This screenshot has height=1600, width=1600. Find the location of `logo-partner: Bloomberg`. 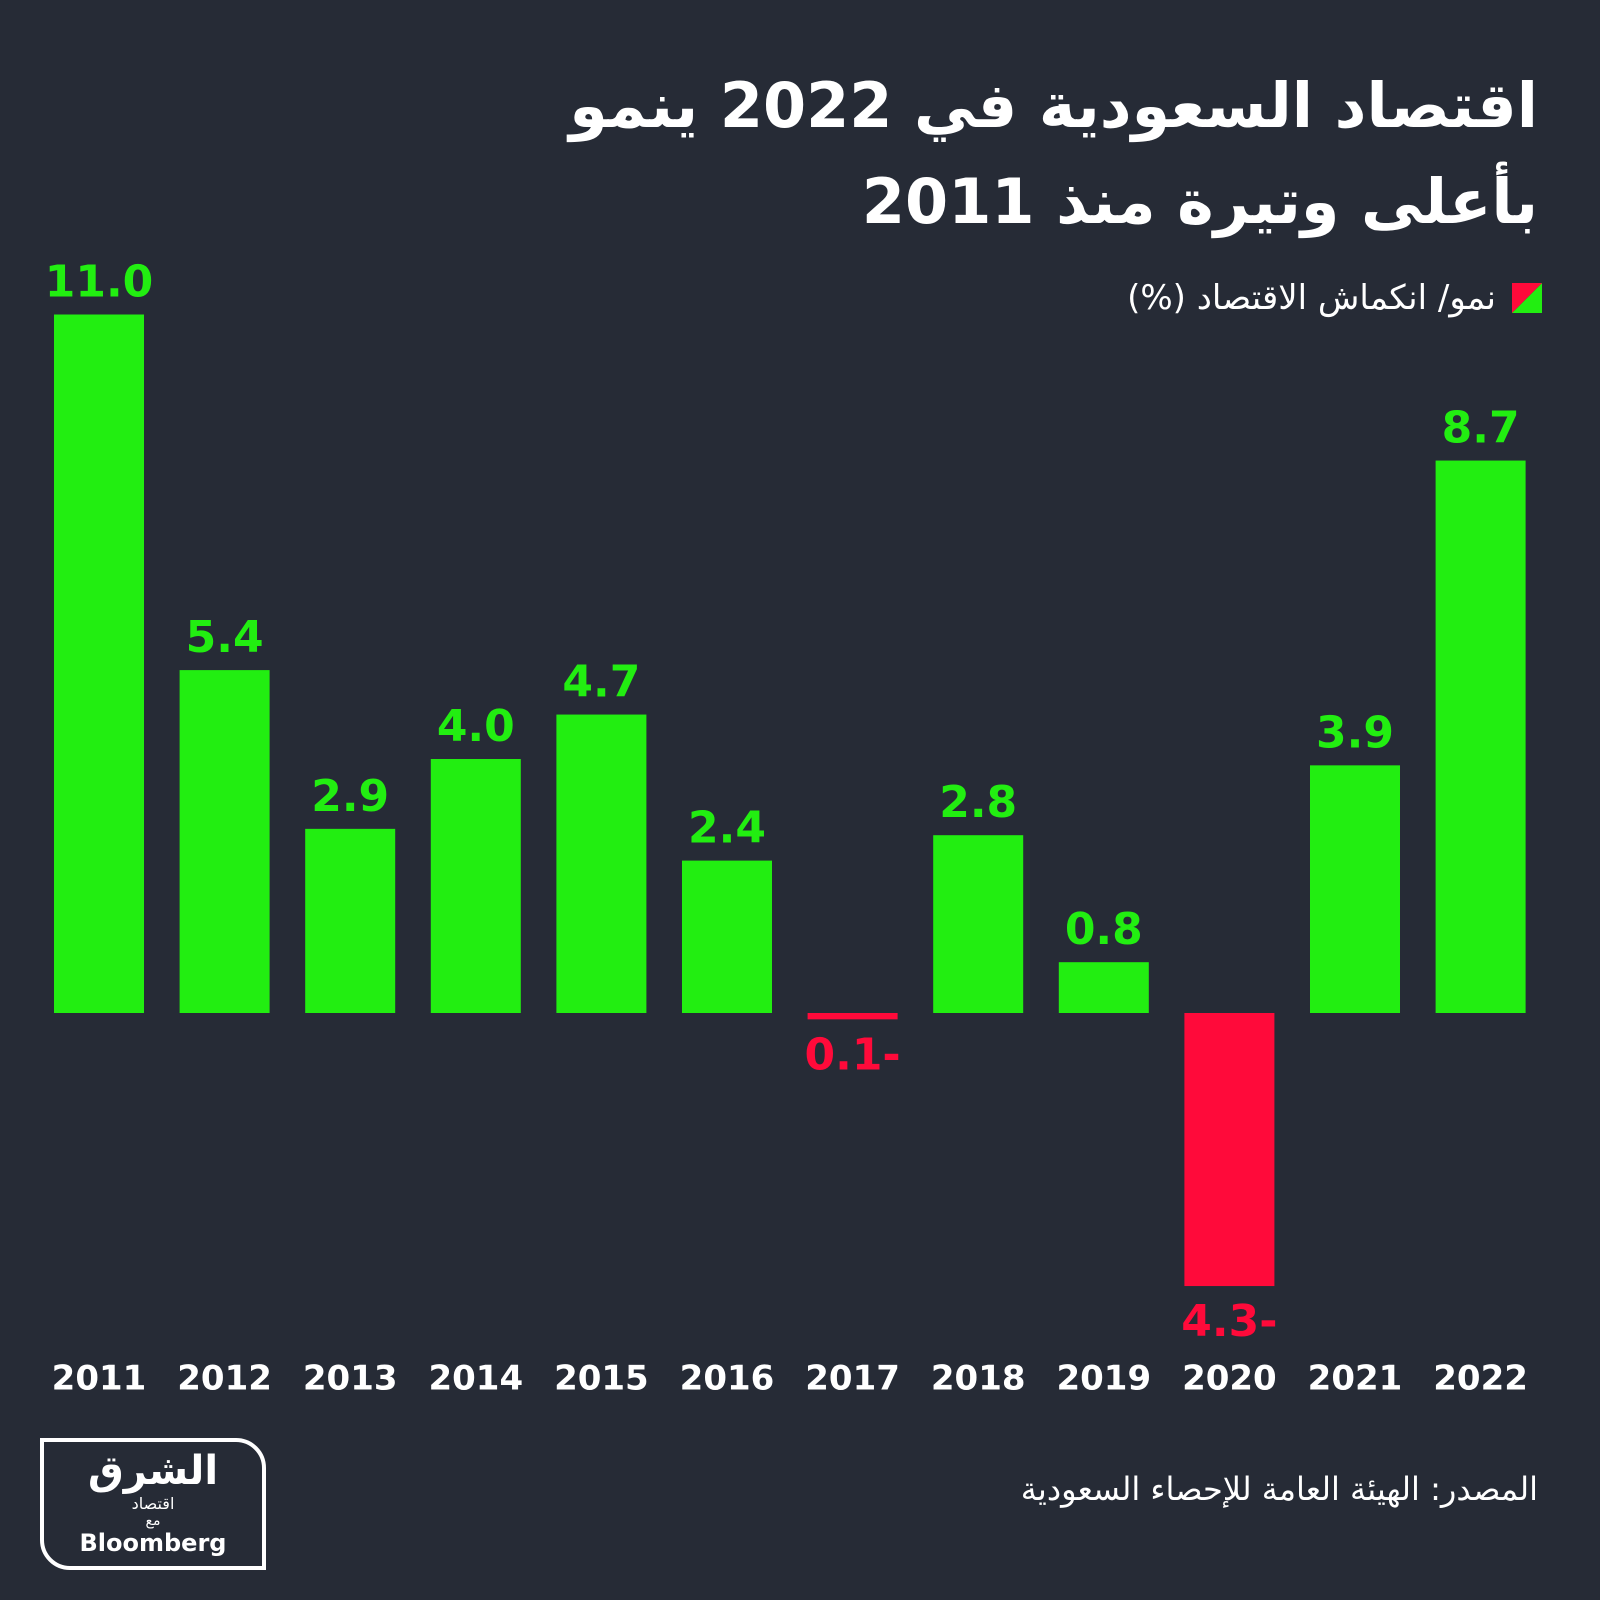

logo-partner: Bloomberg is located at coordinates (153, 1543).